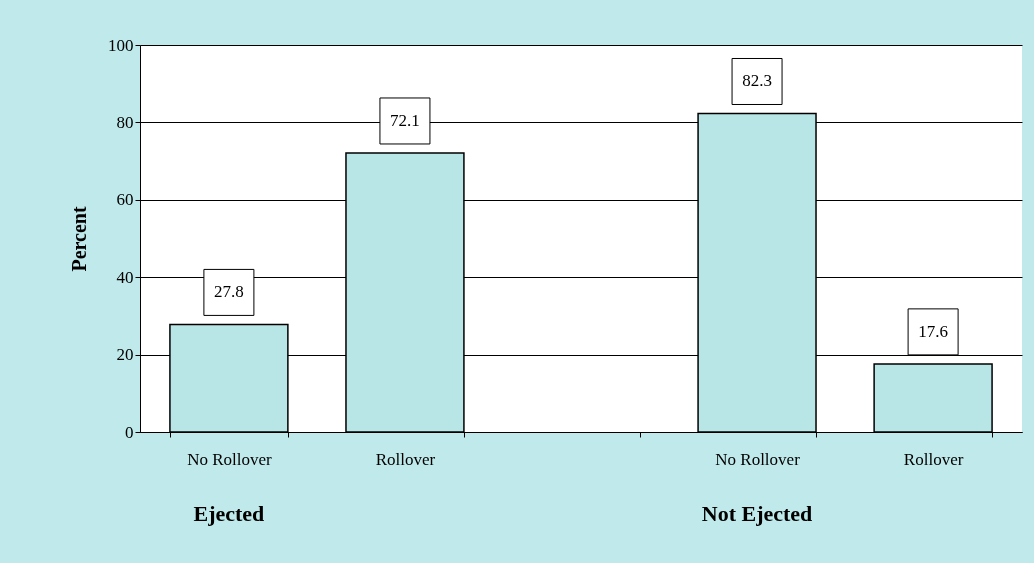 This screenshot has height=563, width=1034. What do you see at coordinates (125, 277) in the screenshot?
I see `y-tick-label: 40` at bounding box center [125, 277].